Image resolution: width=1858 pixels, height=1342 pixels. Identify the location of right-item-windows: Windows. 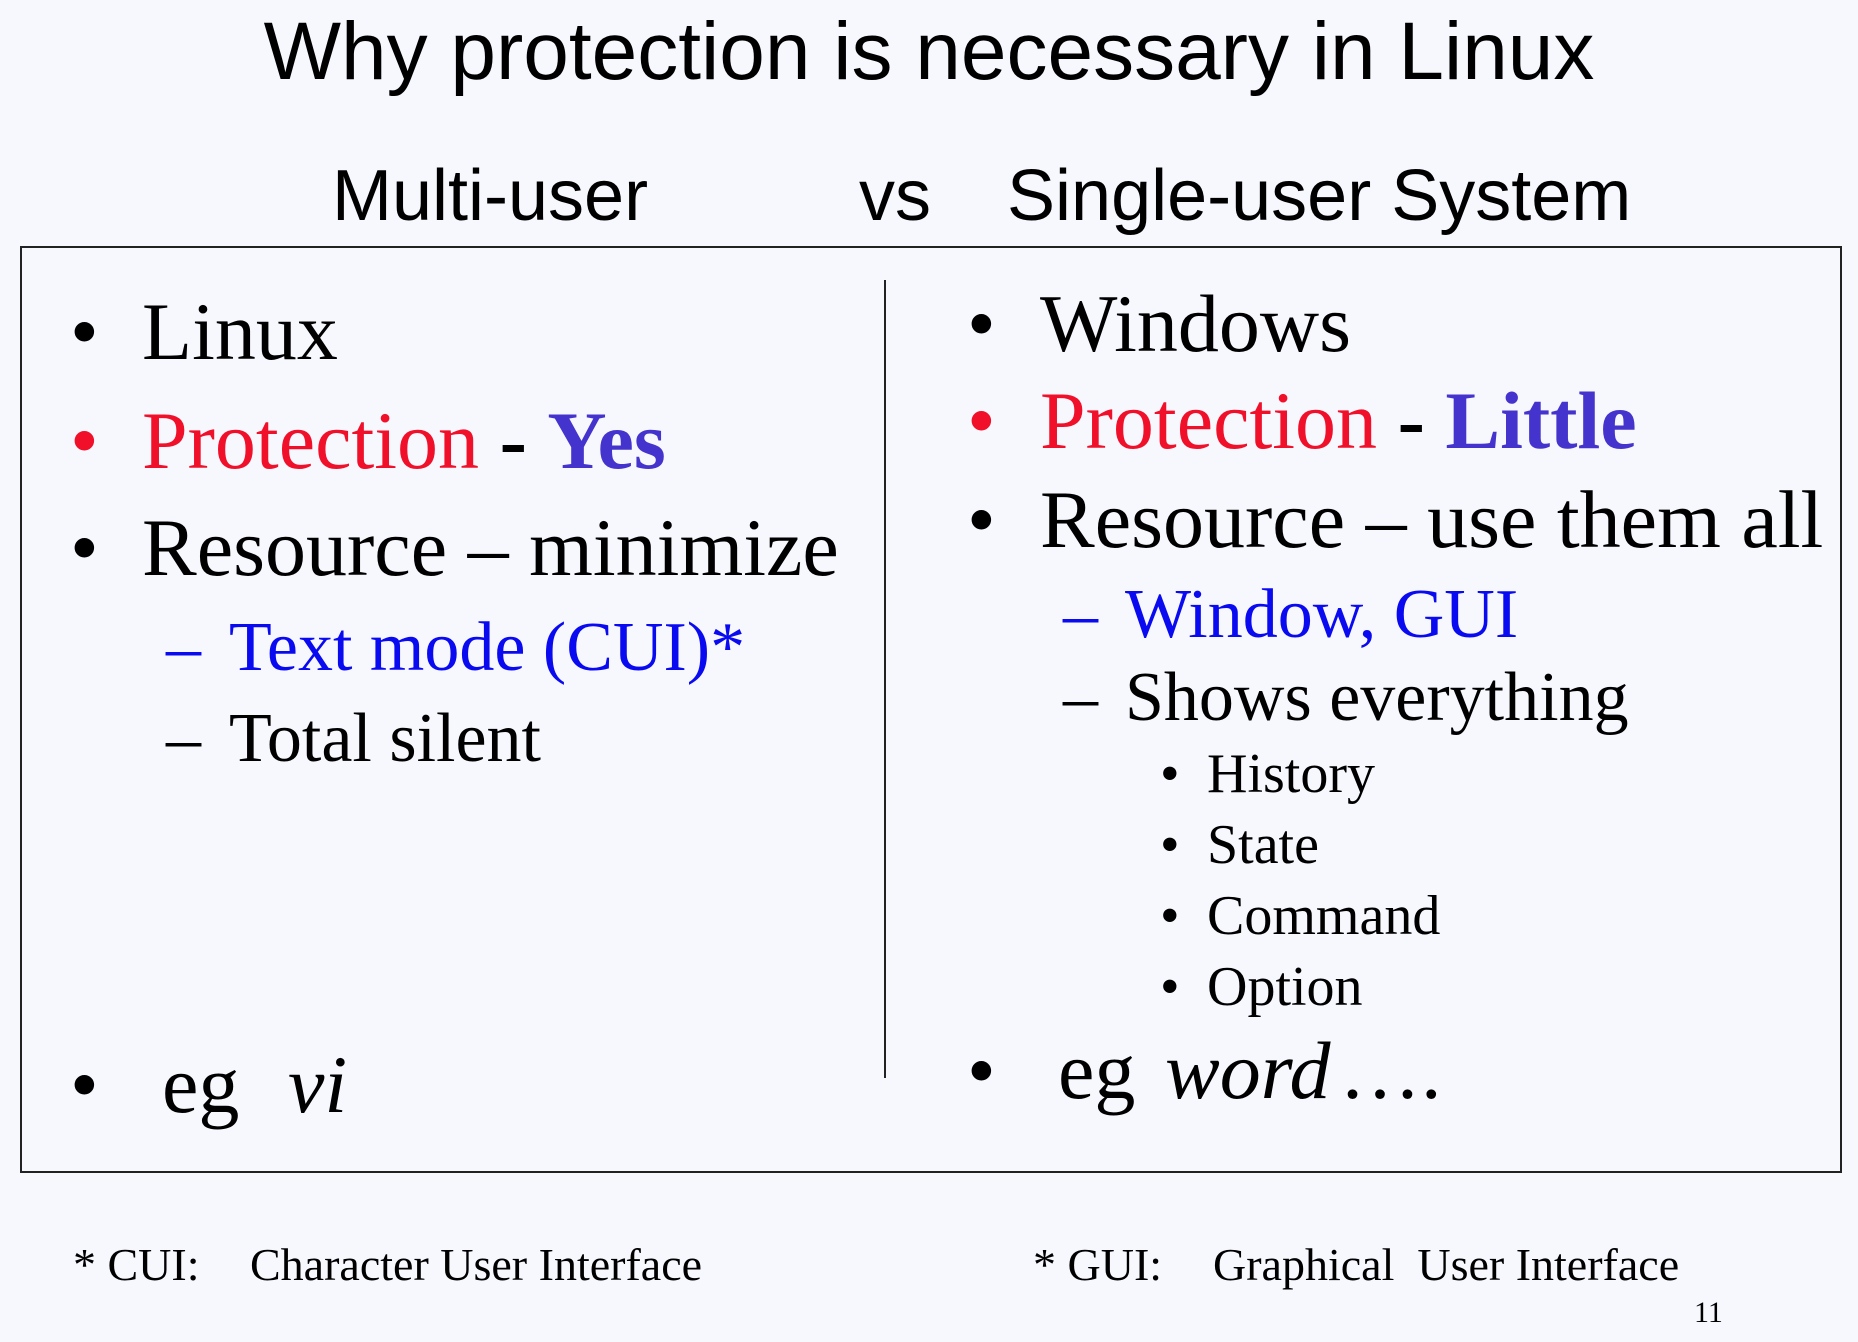
(1196, 323).